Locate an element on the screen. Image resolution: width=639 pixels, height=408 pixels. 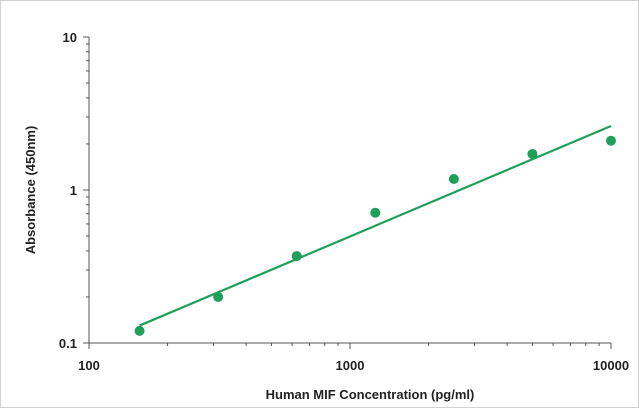
x-tick-label: 100 is located at coordinates (89, 365).